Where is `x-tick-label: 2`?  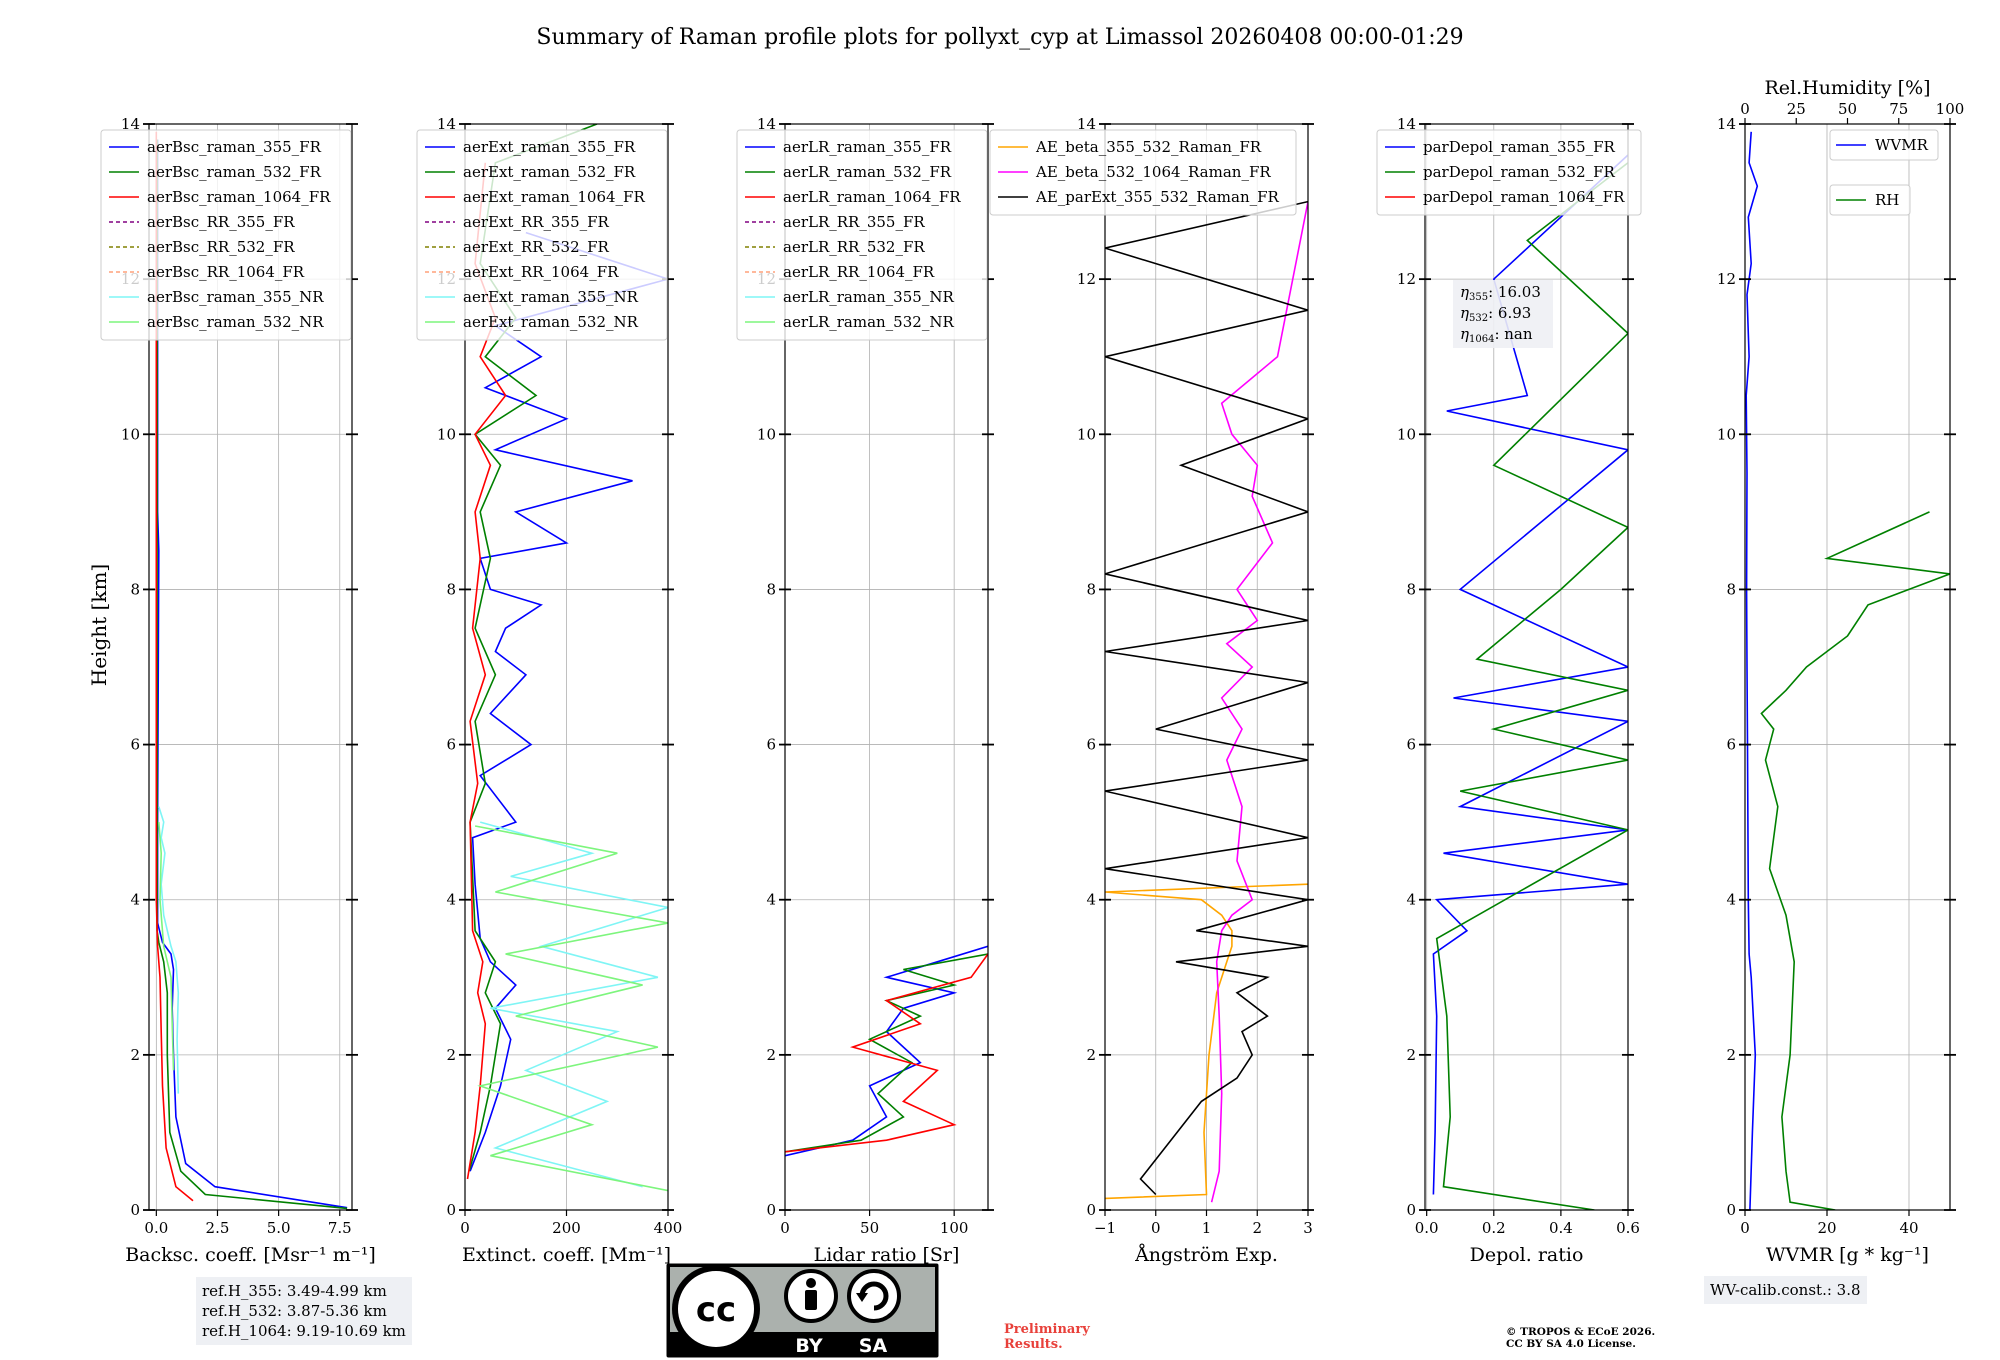
x-tick-label: 2 is located at coordinates (1257, 1228).